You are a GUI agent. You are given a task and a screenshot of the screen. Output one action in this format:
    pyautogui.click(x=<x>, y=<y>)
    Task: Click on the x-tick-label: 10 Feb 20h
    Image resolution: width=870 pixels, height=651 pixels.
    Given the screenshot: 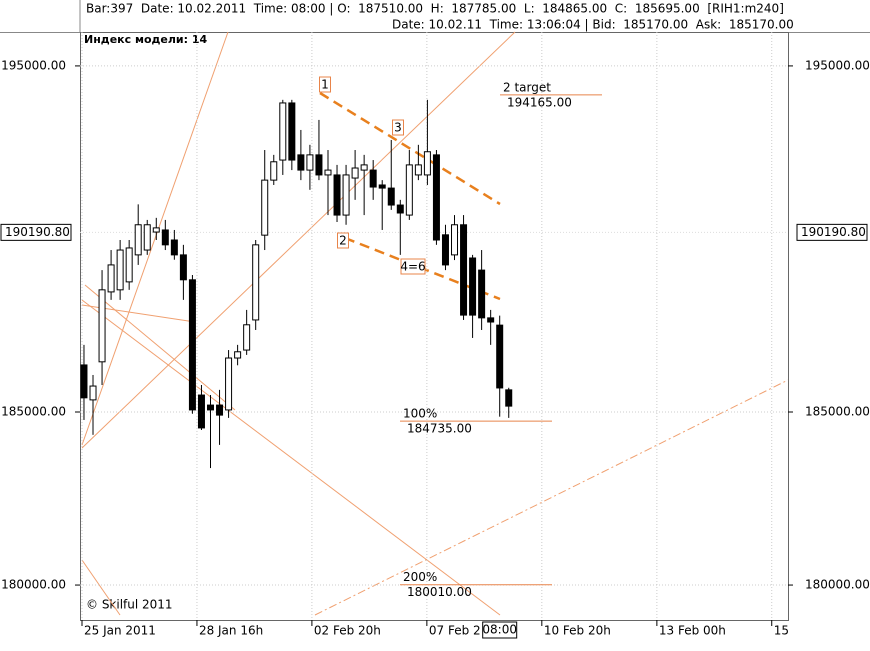 What is the action you would take?
    pyautogui.click(x=577, y=631)
    